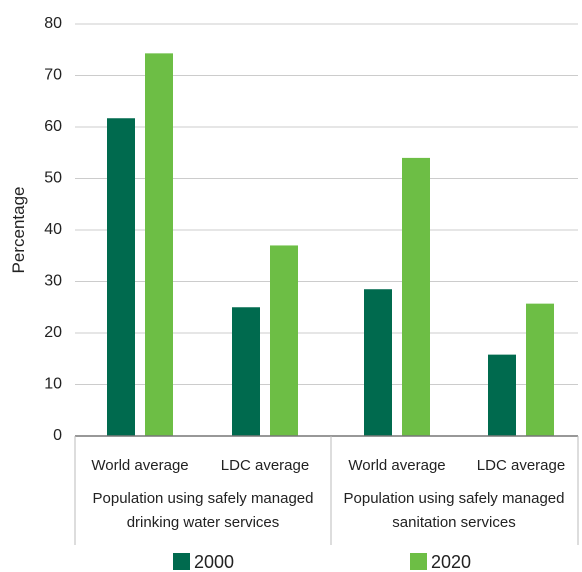 Image resolution: width=582 pixels, height=572 pixels. What do you see at coordinates (53, 178) in the screenshot?
I see `y-tick-label: 50` at bounding box center [53, 178].